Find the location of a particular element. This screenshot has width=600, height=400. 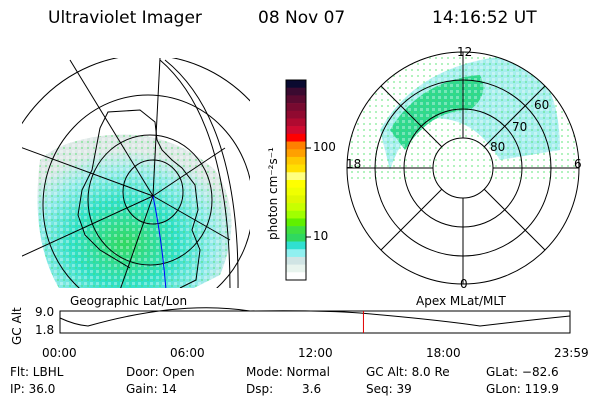

status-door: Door: Open is located at coordinates (160, 372).